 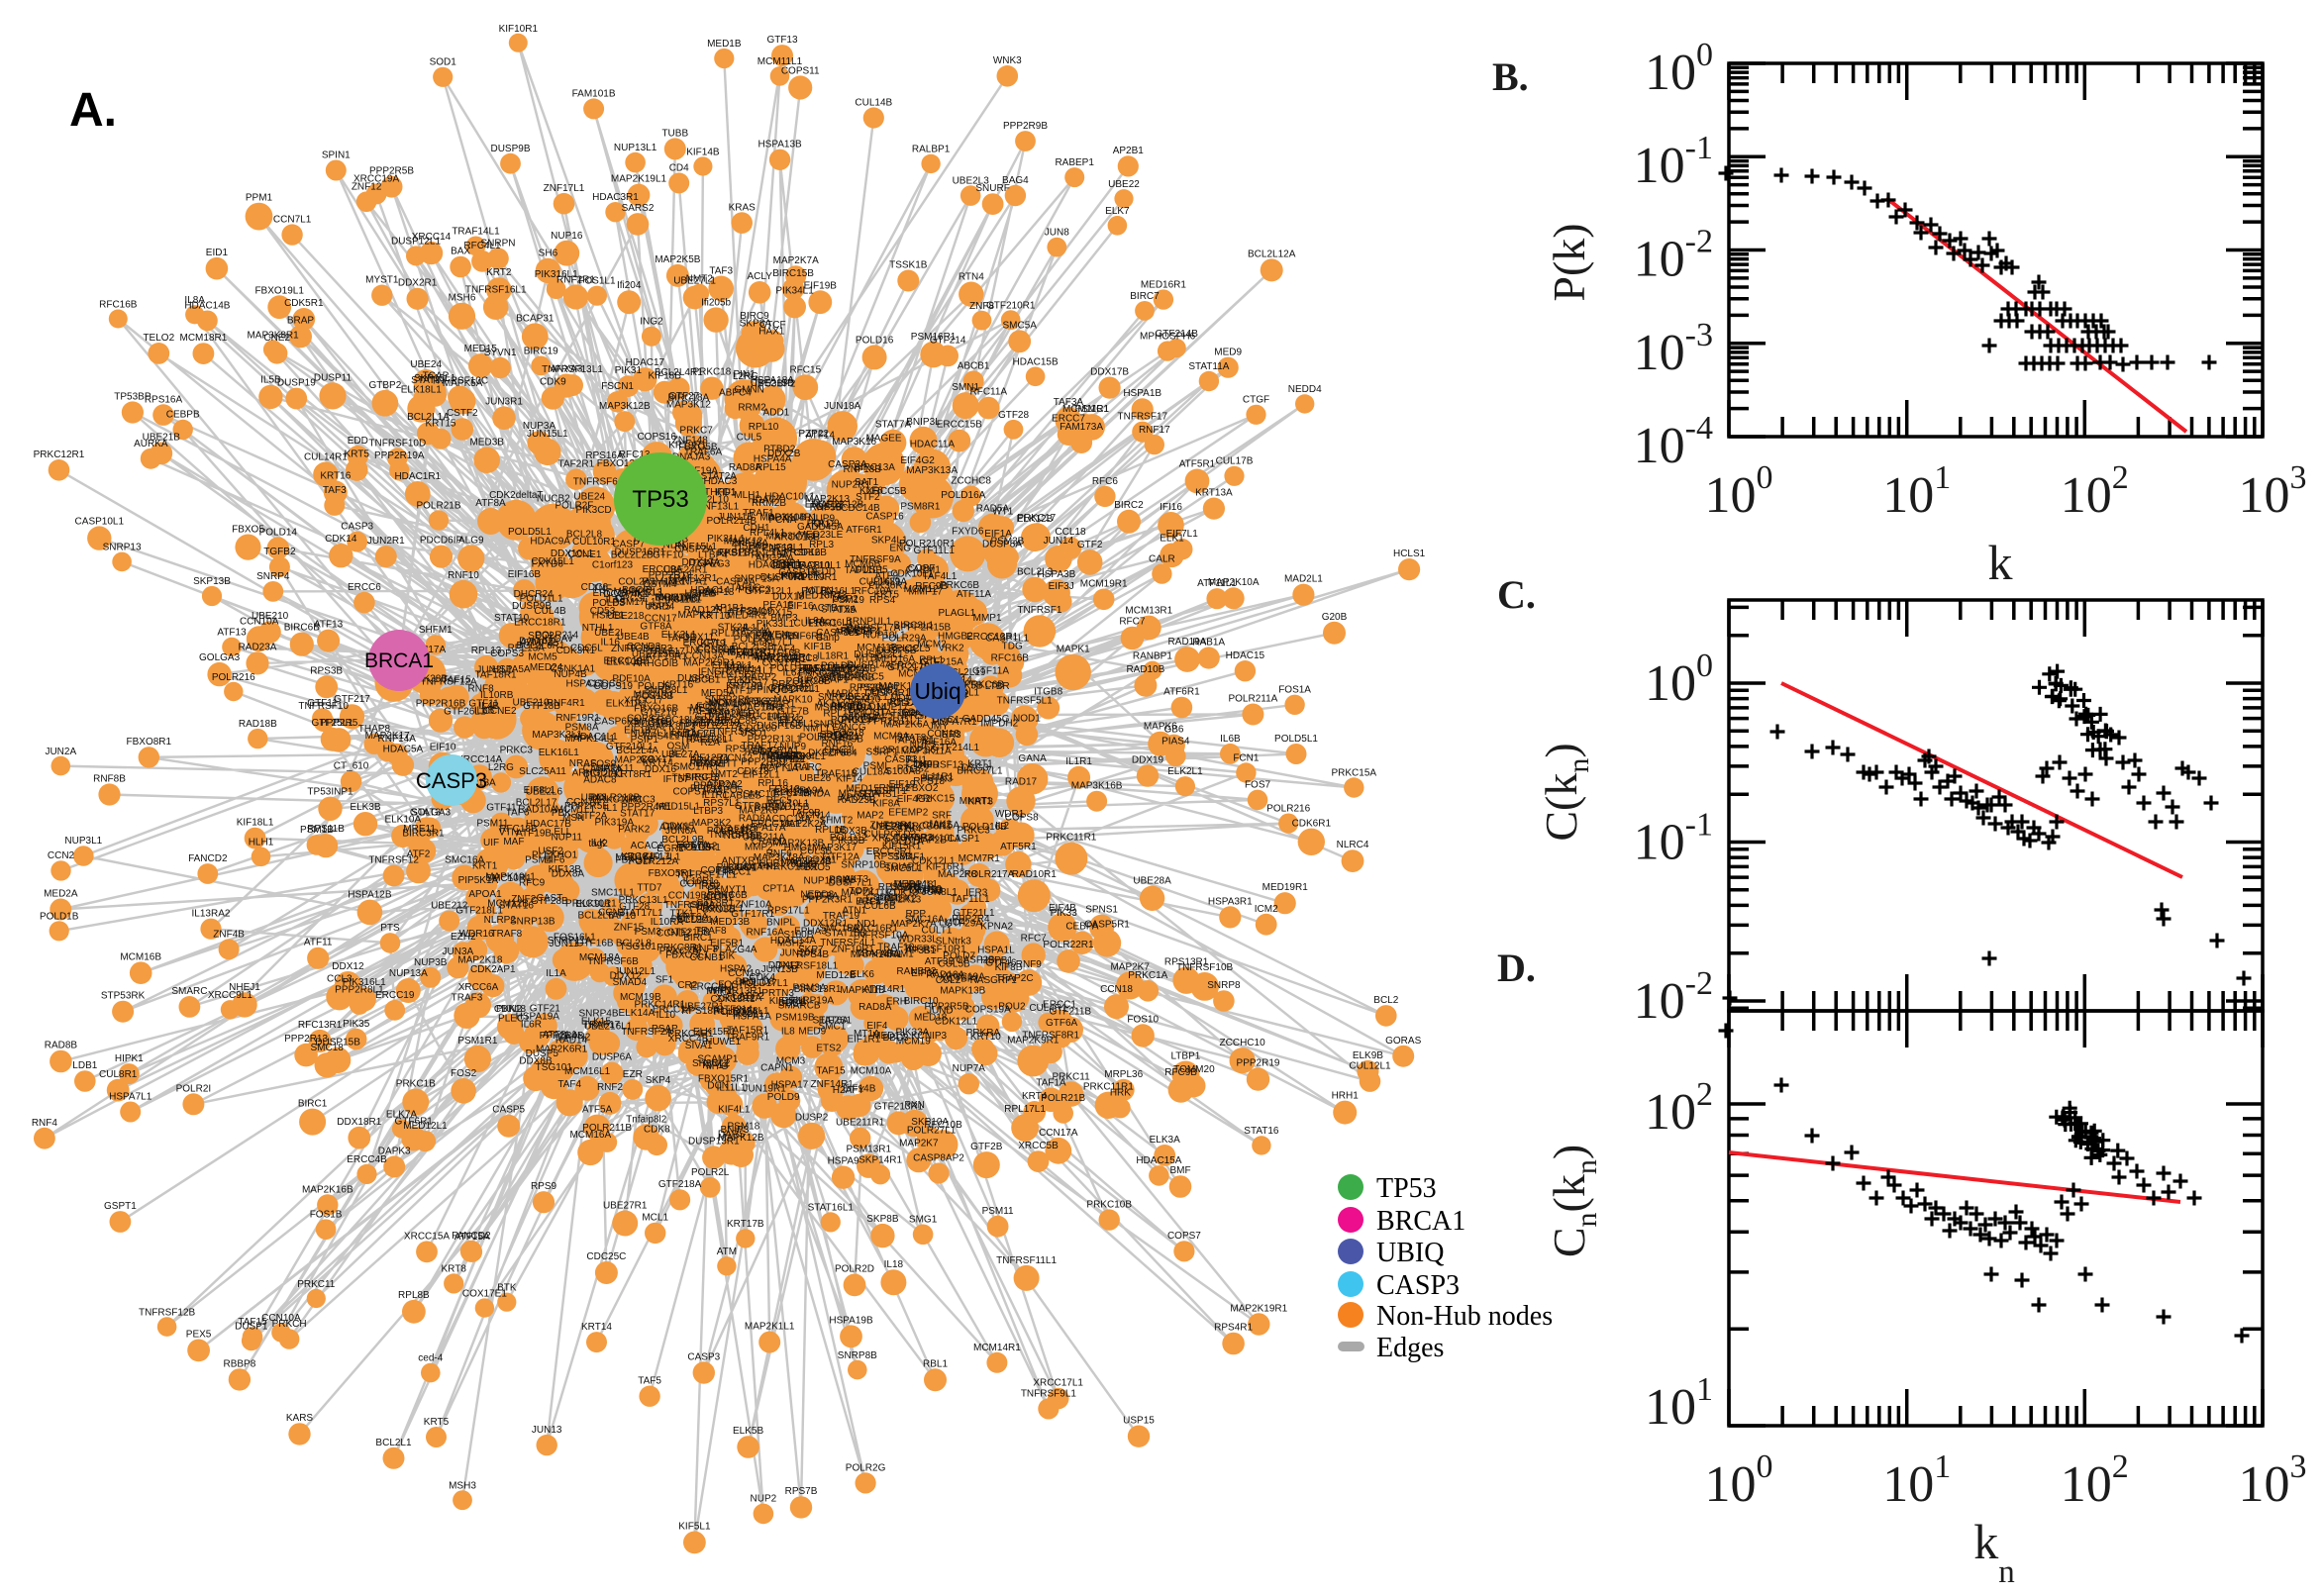 I want to click on svg-text: TP53INP1, so click(x=330, y=792).